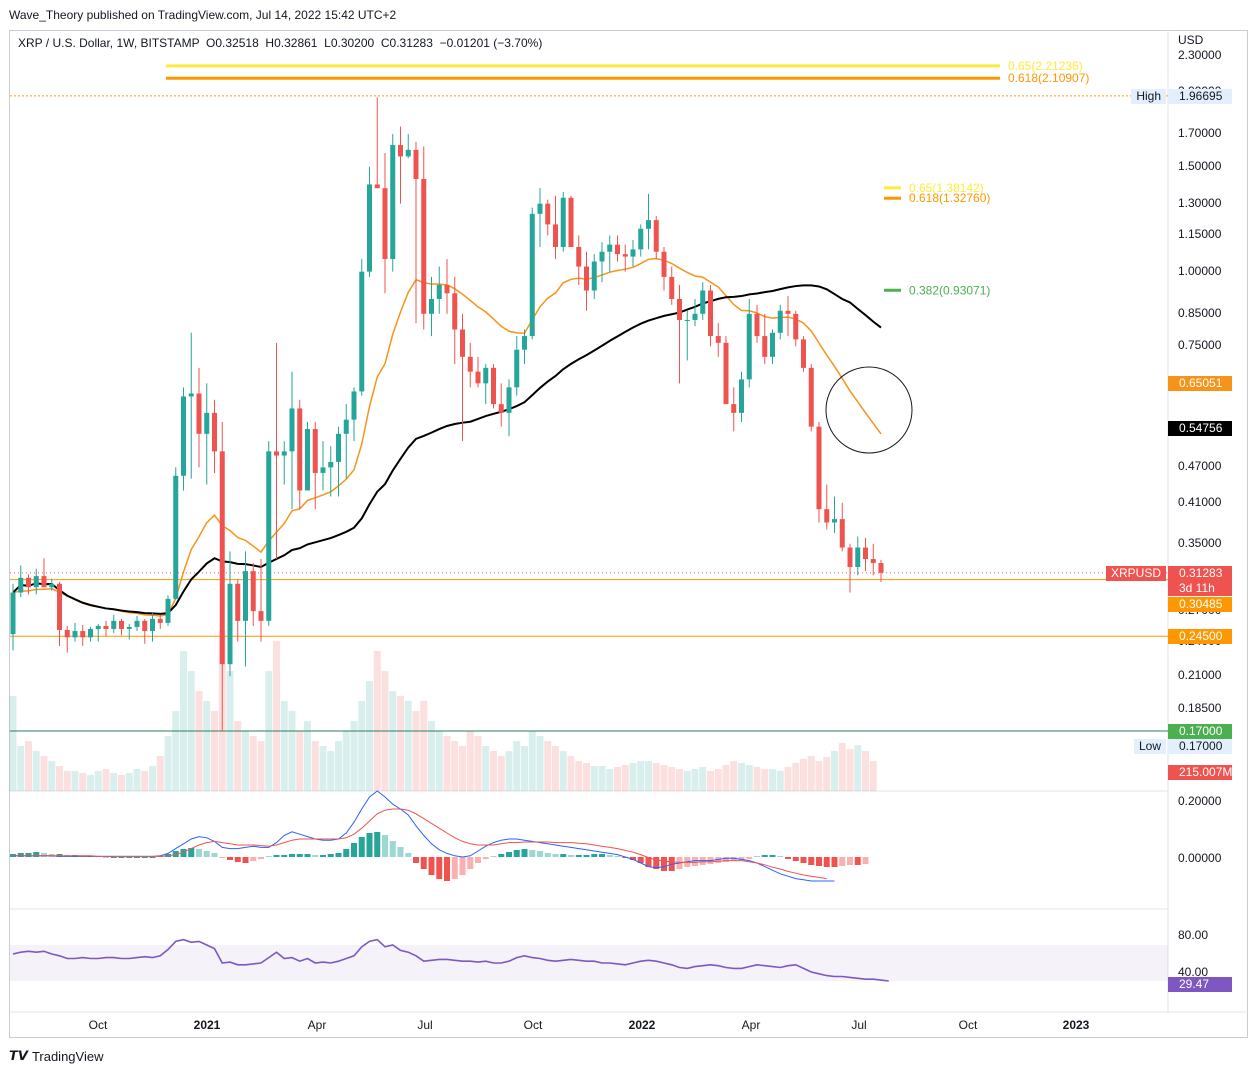 This screenshot has height=1074, width=1258. I want to click on price-axis-currency: USD, so click(1191, 40).